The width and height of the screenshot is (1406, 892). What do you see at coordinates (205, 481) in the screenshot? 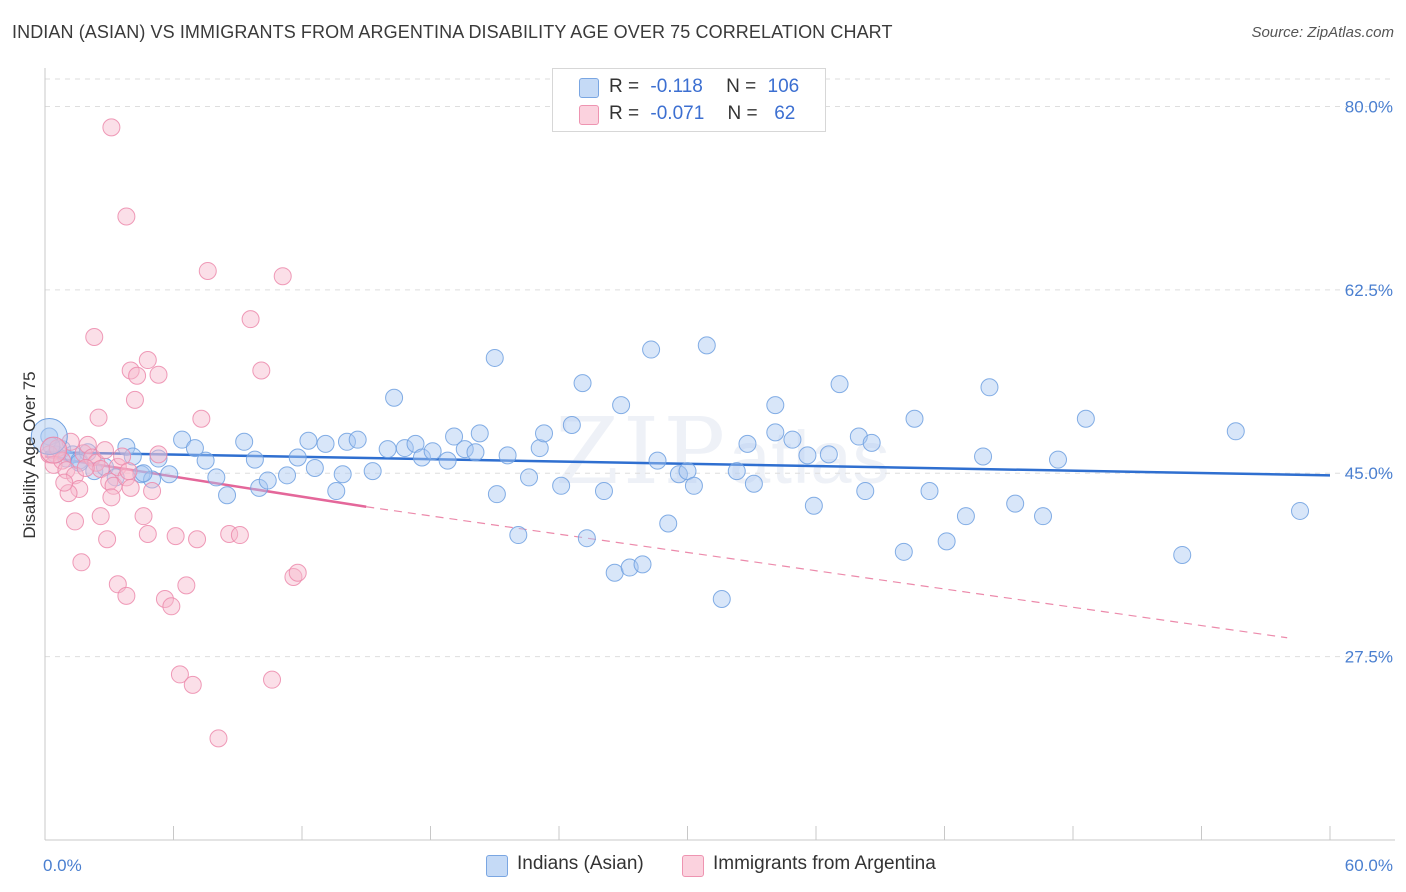
I see `trend-line-argentina` at bounding box center [205, 481].